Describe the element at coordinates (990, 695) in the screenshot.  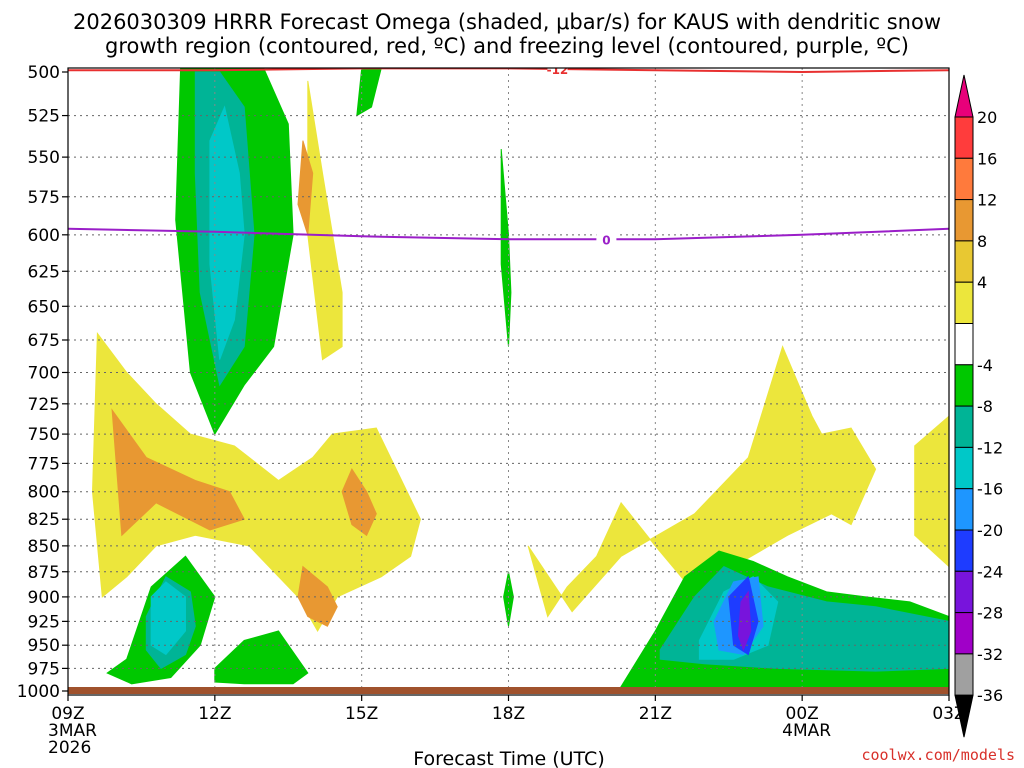
I see `colorbar-label-13: -36` at that location.